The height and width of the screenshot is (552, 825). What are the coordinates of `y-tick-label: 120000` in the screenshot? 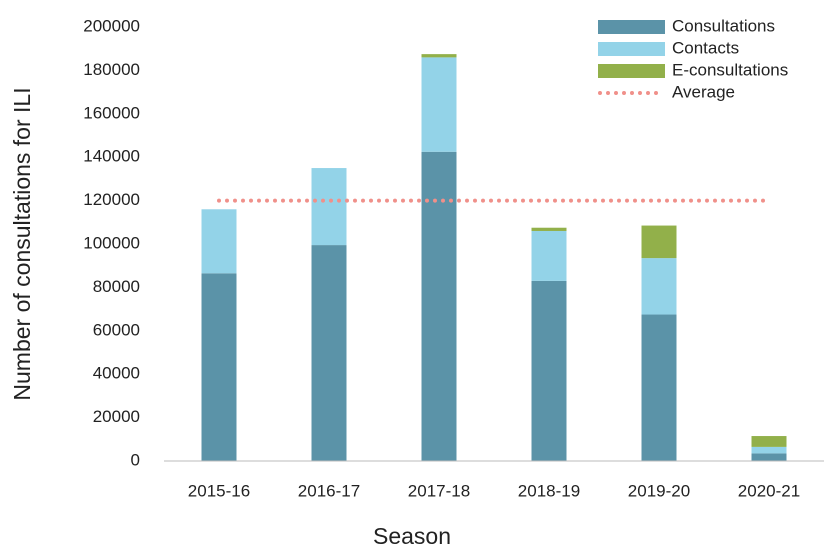 It's located at (111, 199).